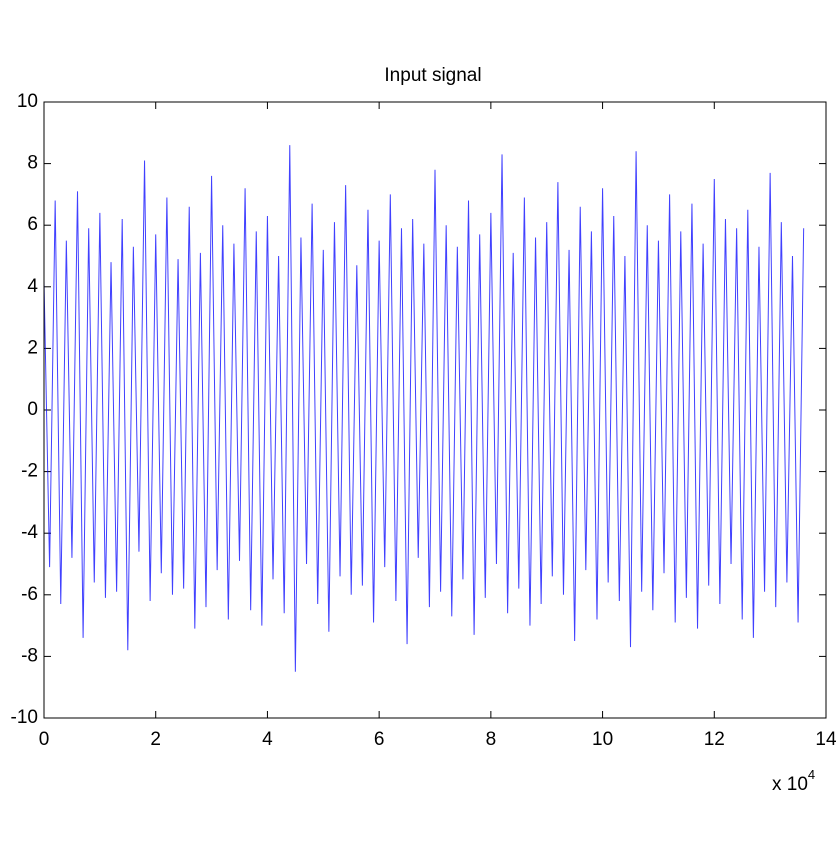 The width and height of the screenshot is (840, 864). I want to click on y-tick-label: -4, so click(29, 532).